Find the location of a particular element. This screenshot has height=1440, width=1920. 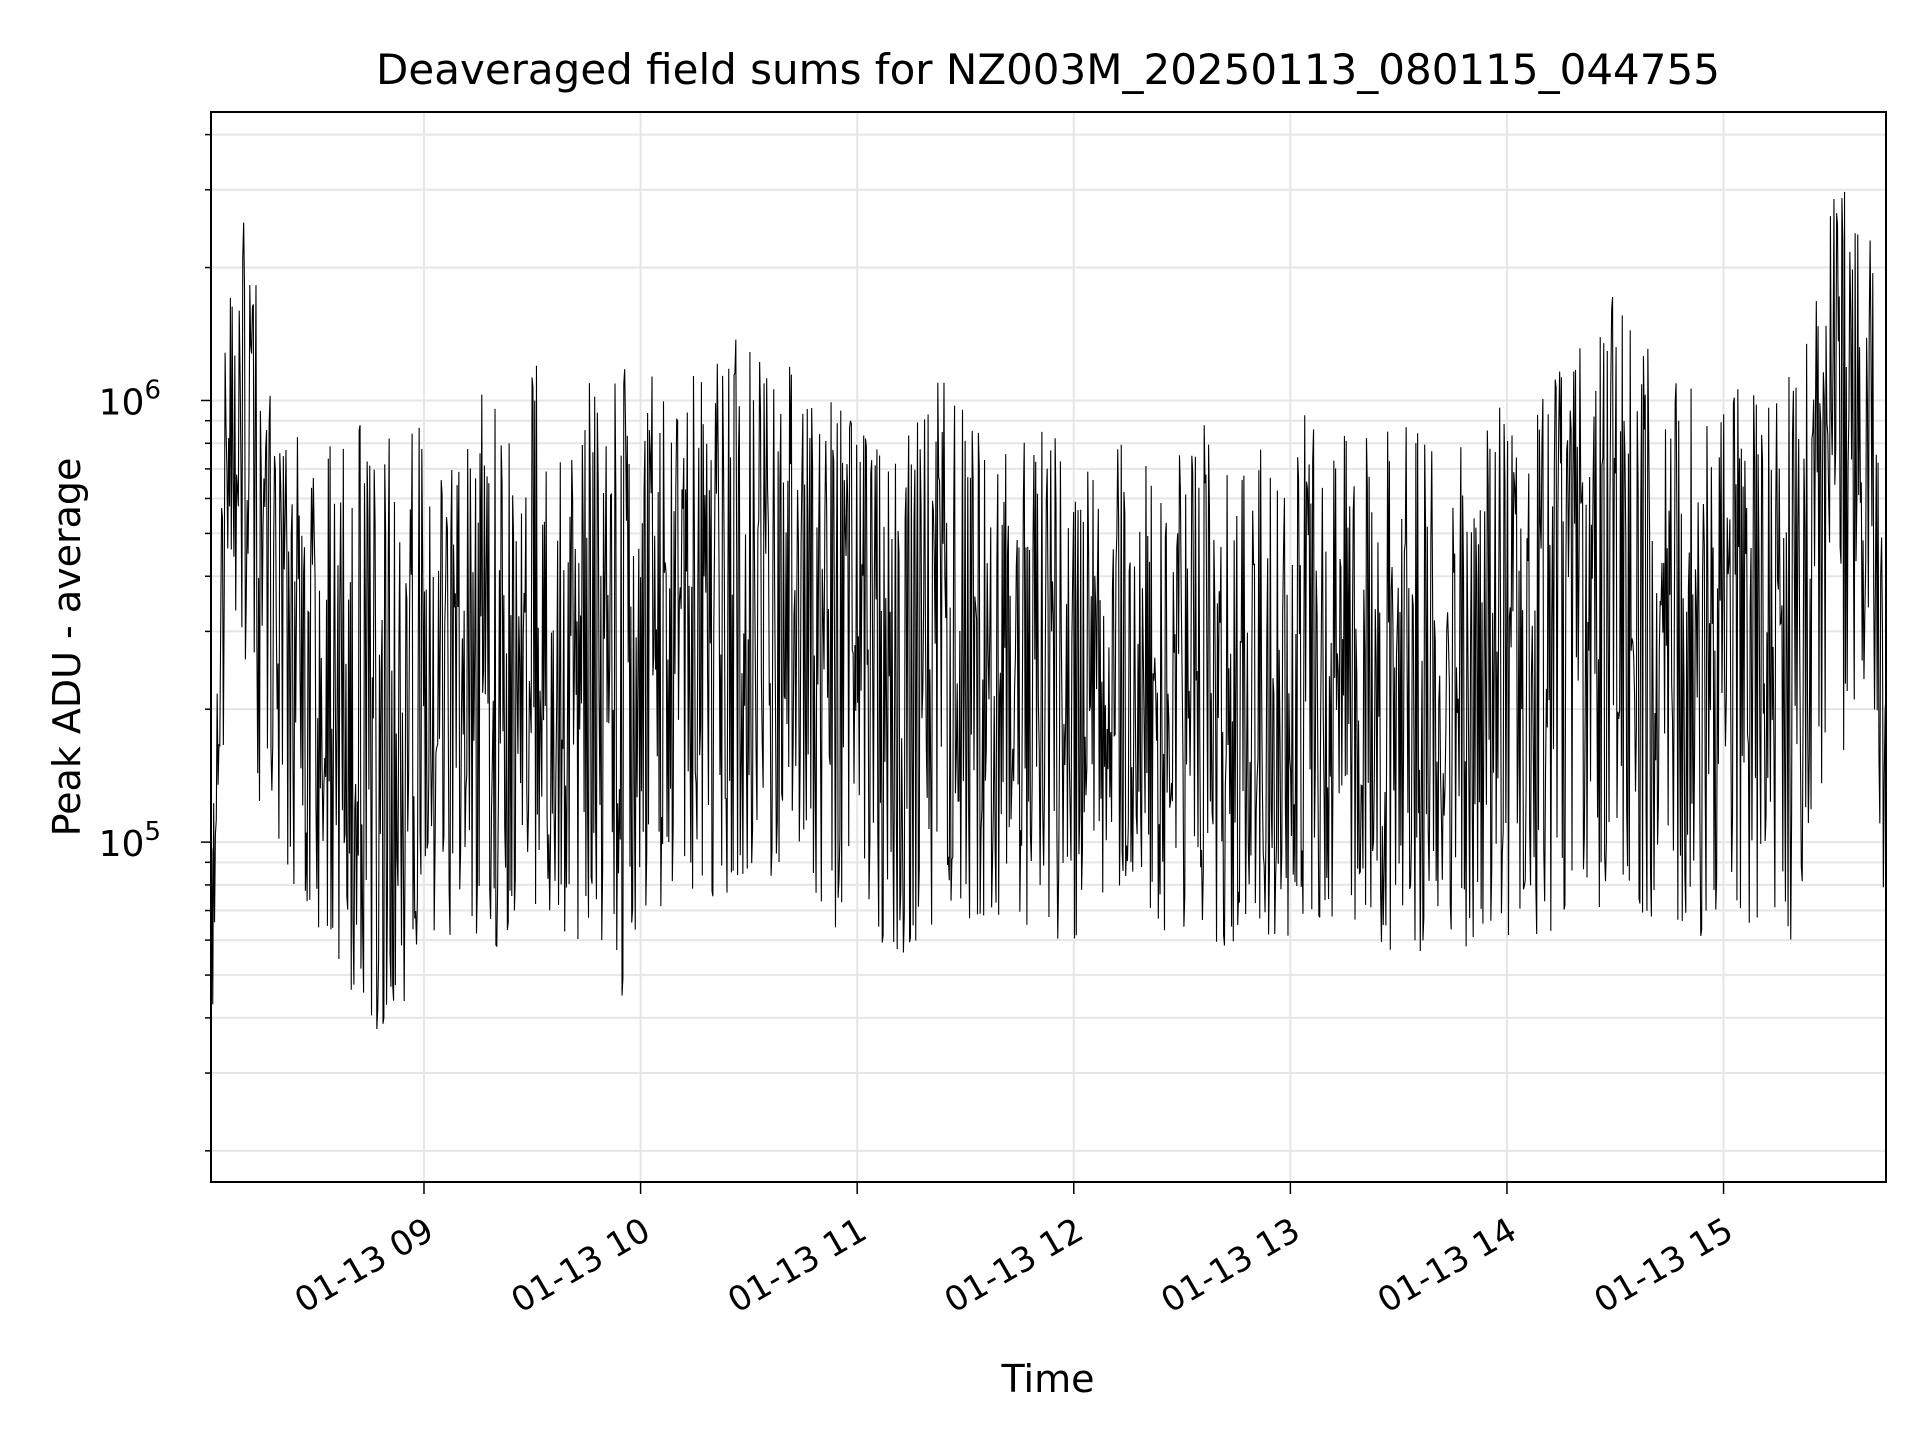

y-tick-exponent: 5 is located at coordinates (152, 832).